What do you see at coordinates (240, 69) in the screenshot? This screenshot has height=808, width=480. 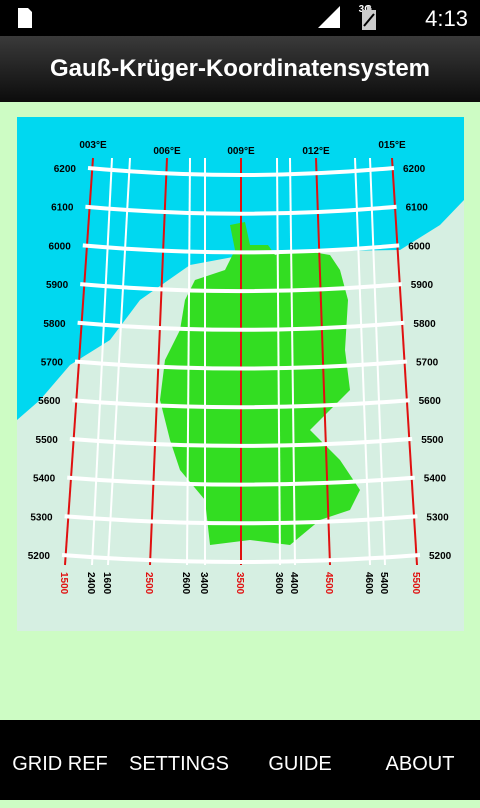 I see `title-bar: Gauß-Krüger-Koordinatensystem` at bounding box center [240, 69].